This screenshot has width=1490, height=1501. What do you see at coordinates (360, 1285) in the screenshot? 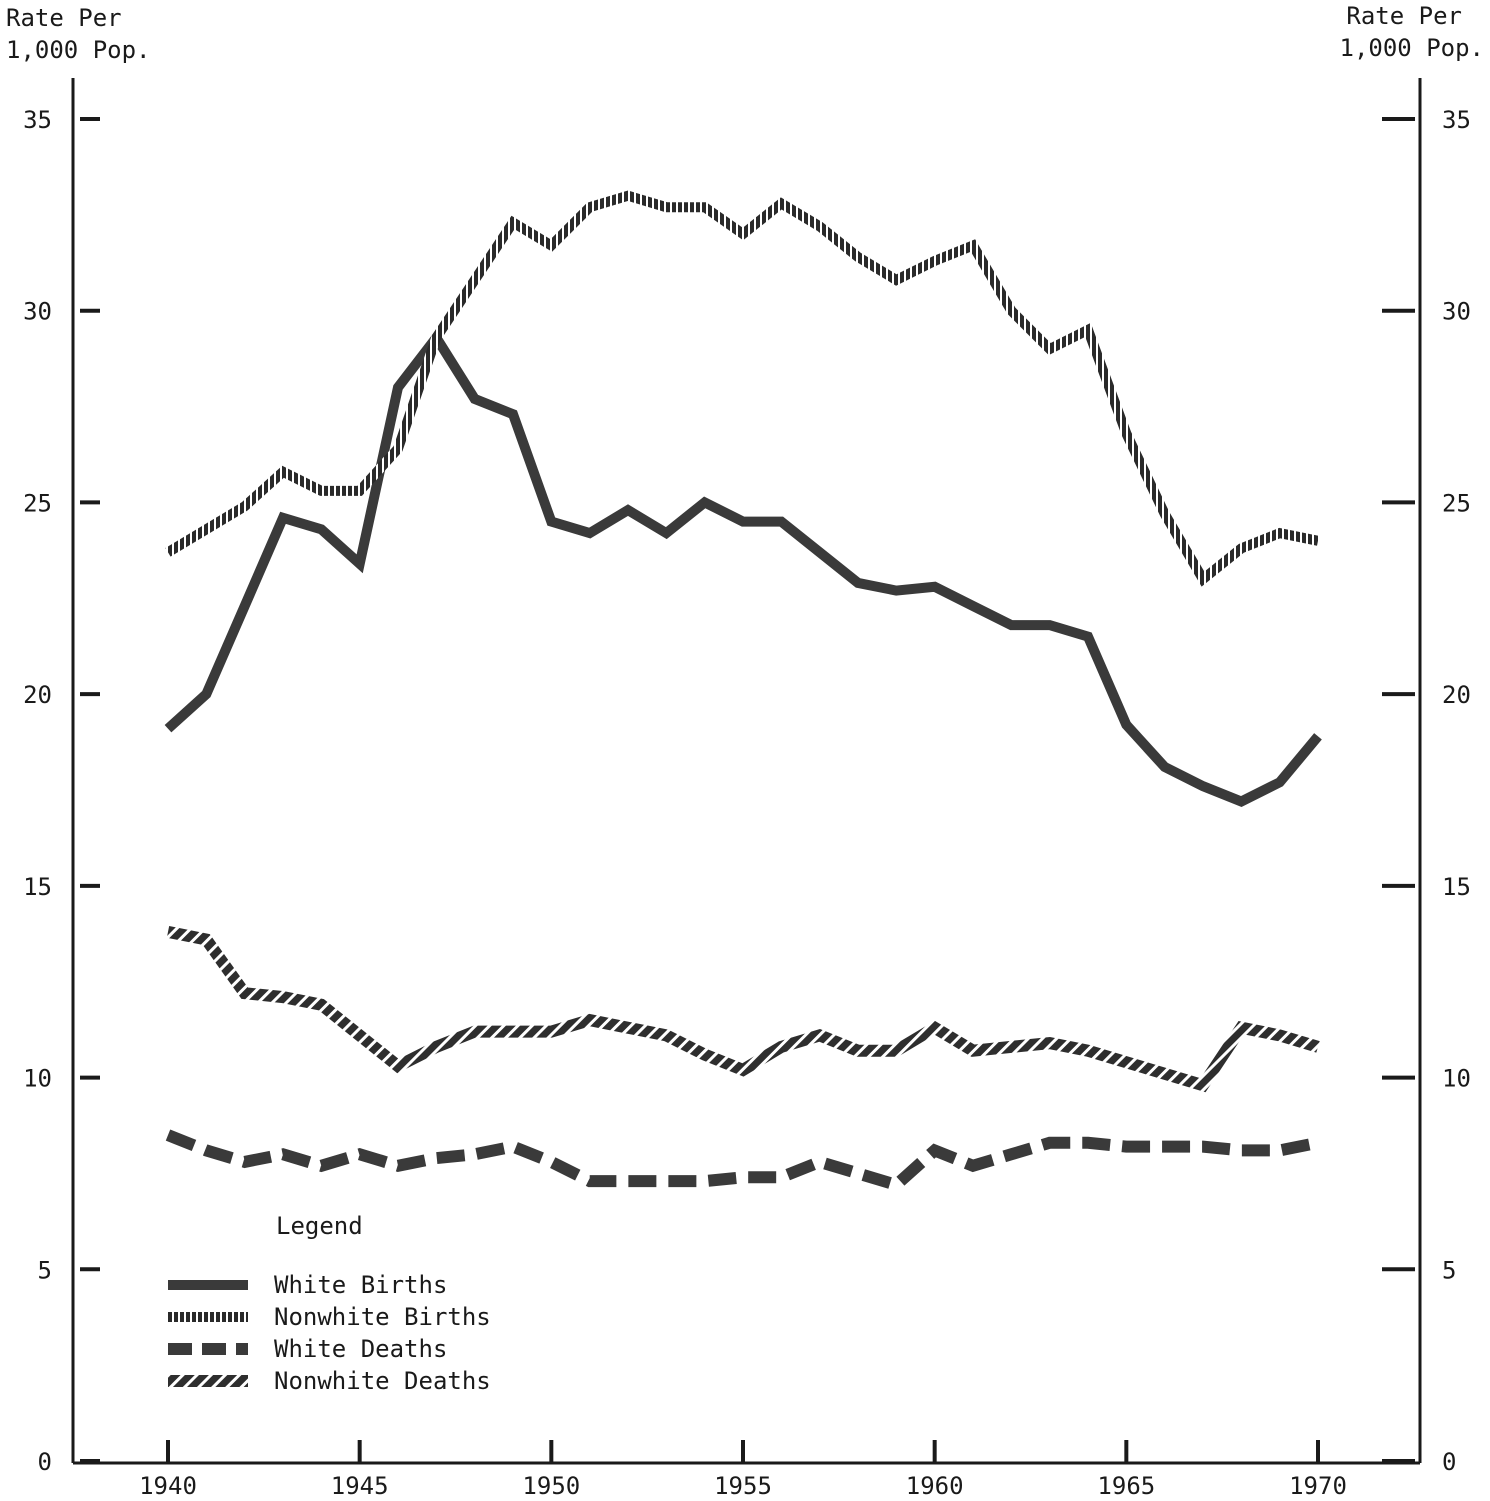
I see `legend-label: White Births` at bounding box center [360, 1285].